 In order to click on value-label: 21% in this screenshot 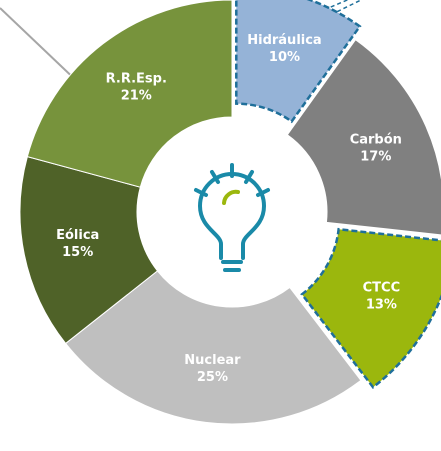, I will do `click(136, 95)`.